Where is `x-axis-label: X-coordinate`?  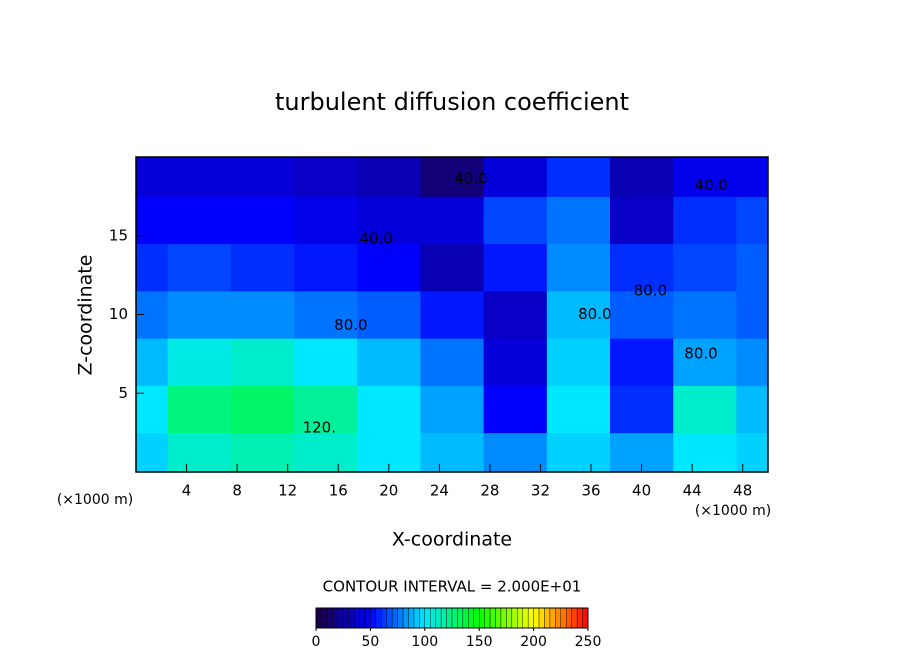 x-axis-label: X-coordinate is located at coordinates (452, 540).